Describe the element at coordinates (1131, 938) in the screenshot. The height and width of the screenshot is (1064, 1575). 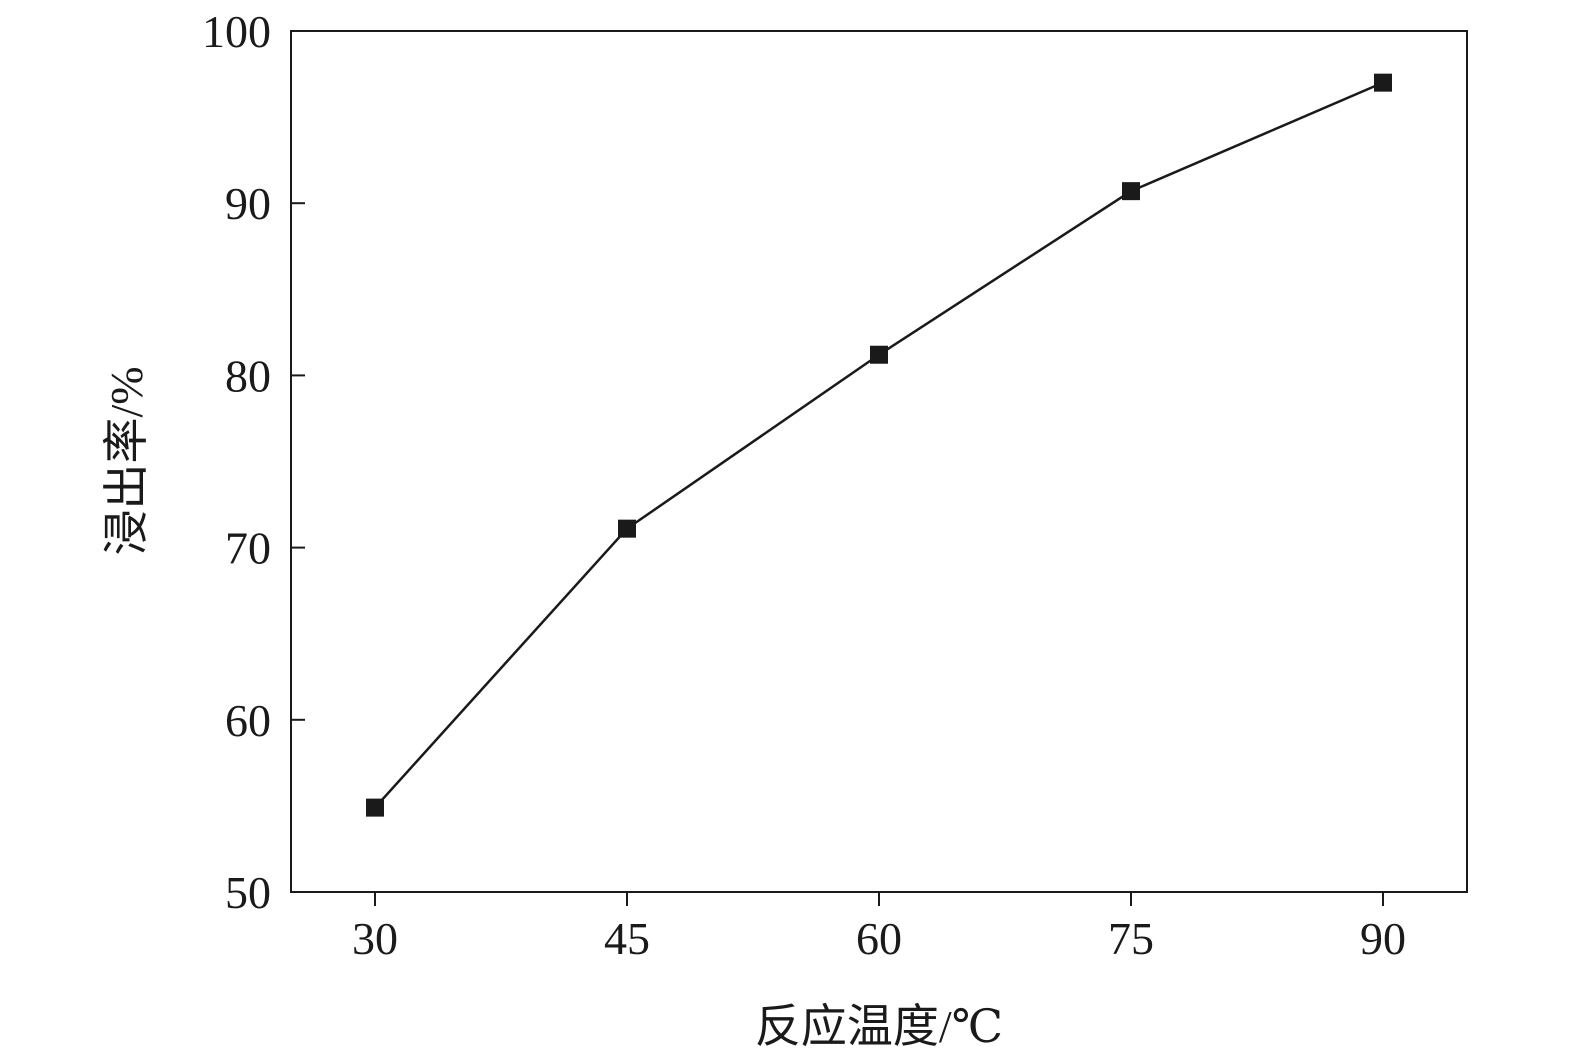
I see `x-tick-label: 75` at that location.